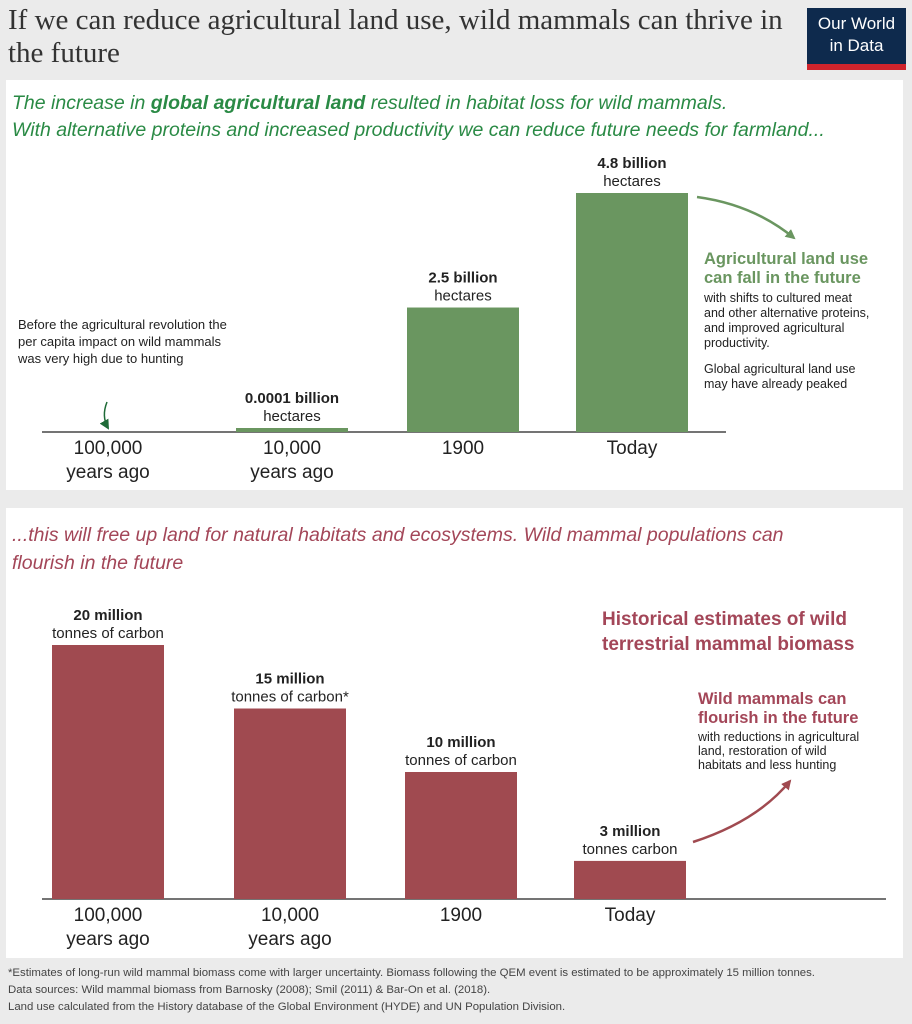  Describe the element at coordinates (786, 313) in the screenshot. I see `land-fall-body-2: and other alternative proteins,` at that location.